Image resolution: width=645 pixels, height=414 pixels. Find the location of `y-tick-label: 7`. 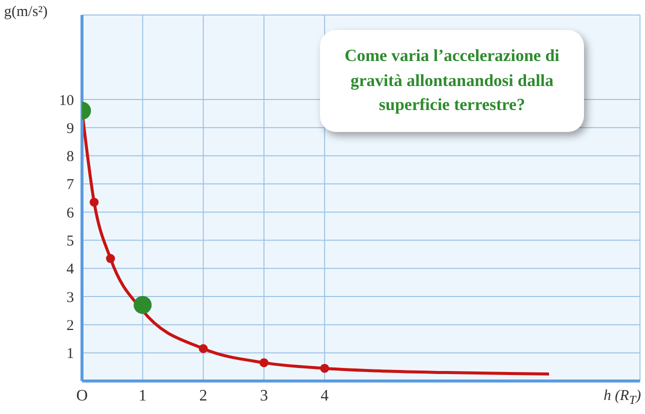

y-tick-label: 7 is located at coordinates (70, 185).